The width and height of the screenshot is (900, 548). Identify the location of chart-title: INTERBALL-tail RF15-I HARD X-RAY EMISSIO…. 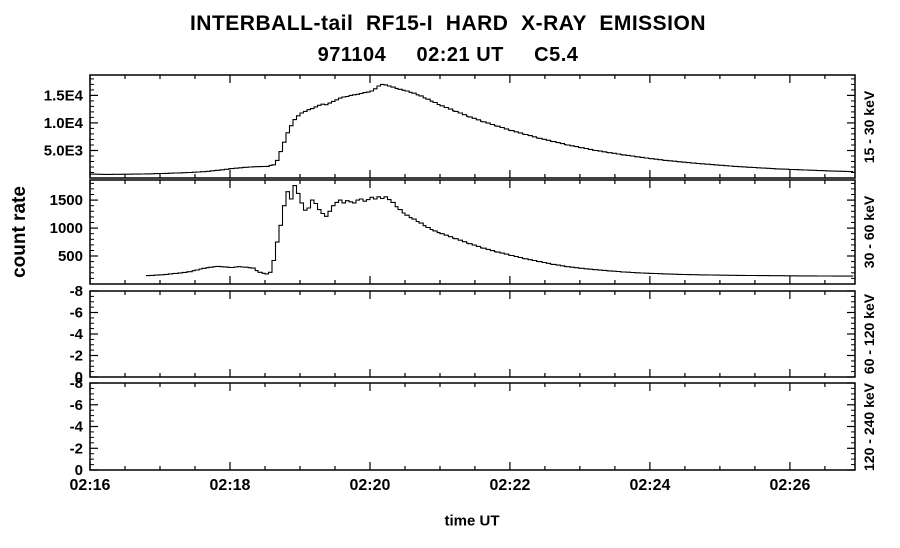
(448, 23).